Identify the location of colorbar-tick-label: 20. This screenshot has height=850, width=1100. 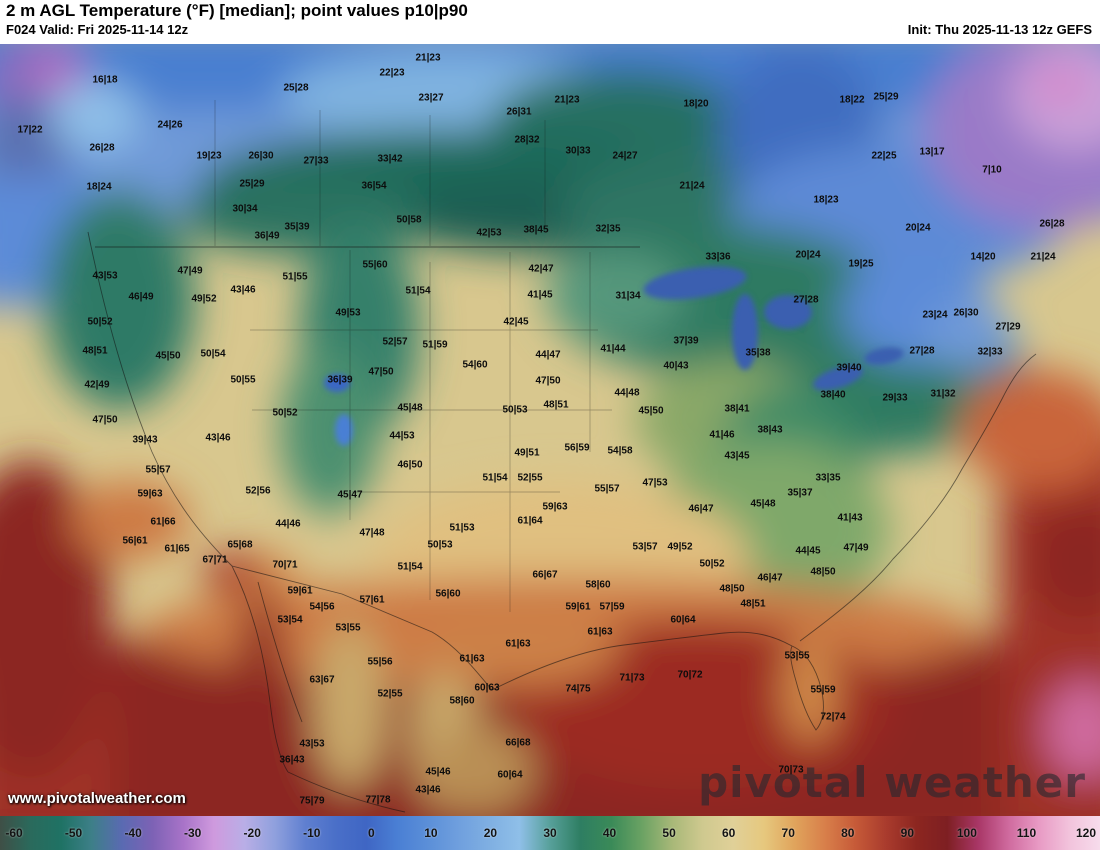
(490, 833).